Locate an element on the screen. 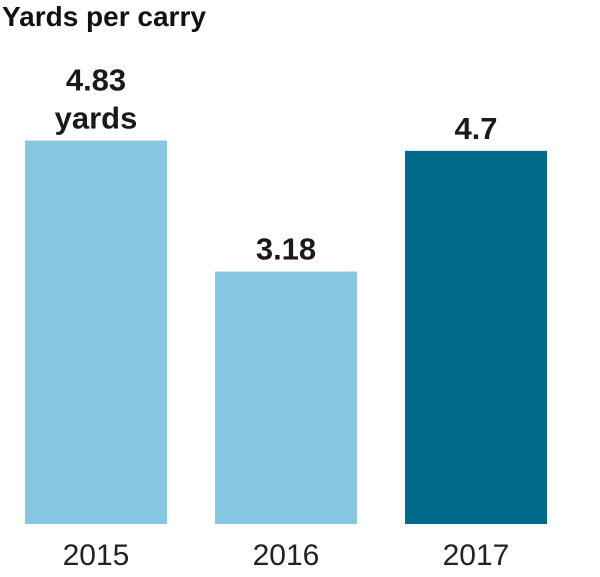  tick-label-2015: 2015 is located at coordinates (96, 555).